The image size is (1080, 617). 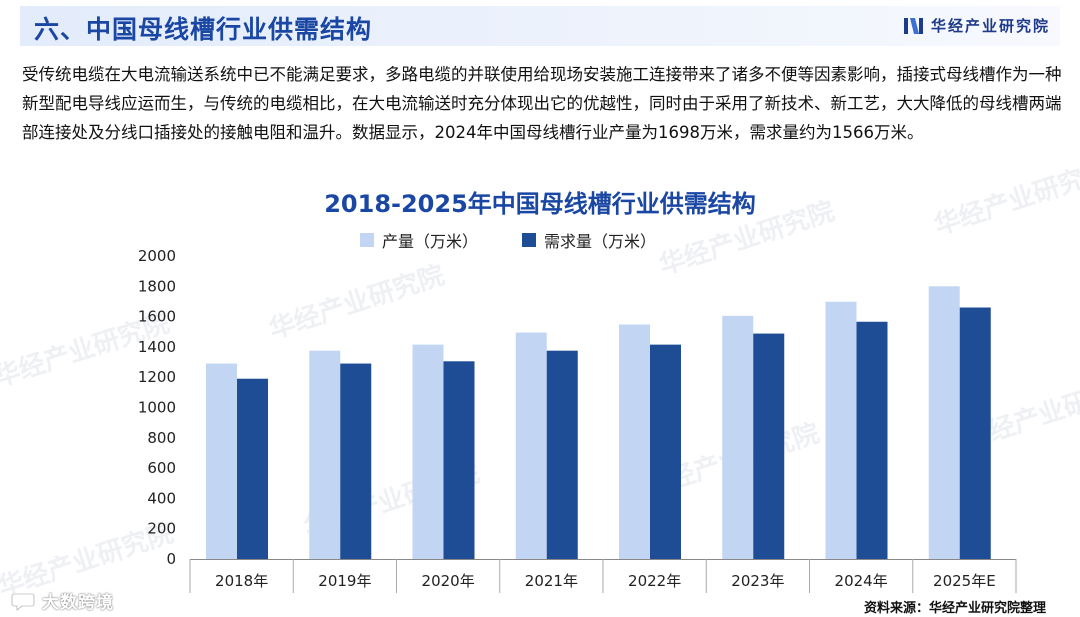 What do you see at coordinates (654, 581) in the screenshot?
I see `x-tick-label: 2022年` at bounding box center [654, 581].